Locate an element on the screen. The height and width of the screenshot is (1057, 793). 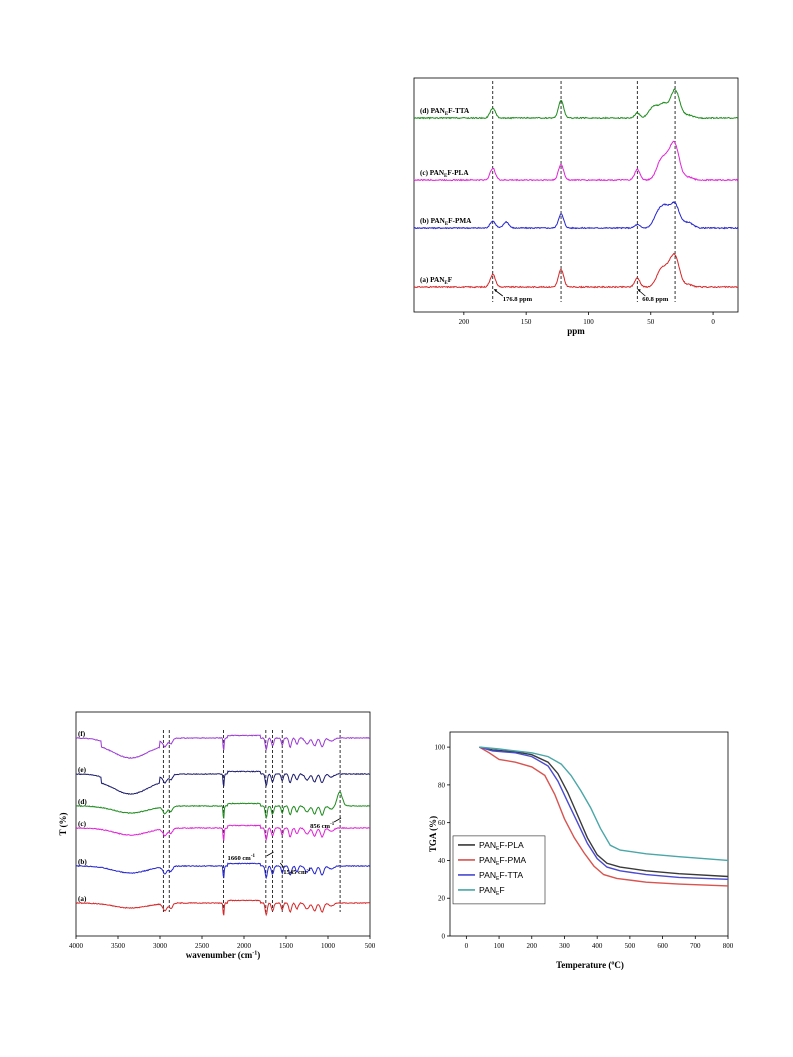
tga-legend-label-0-suffix: F-PLA is located at coordinates (511, 845).